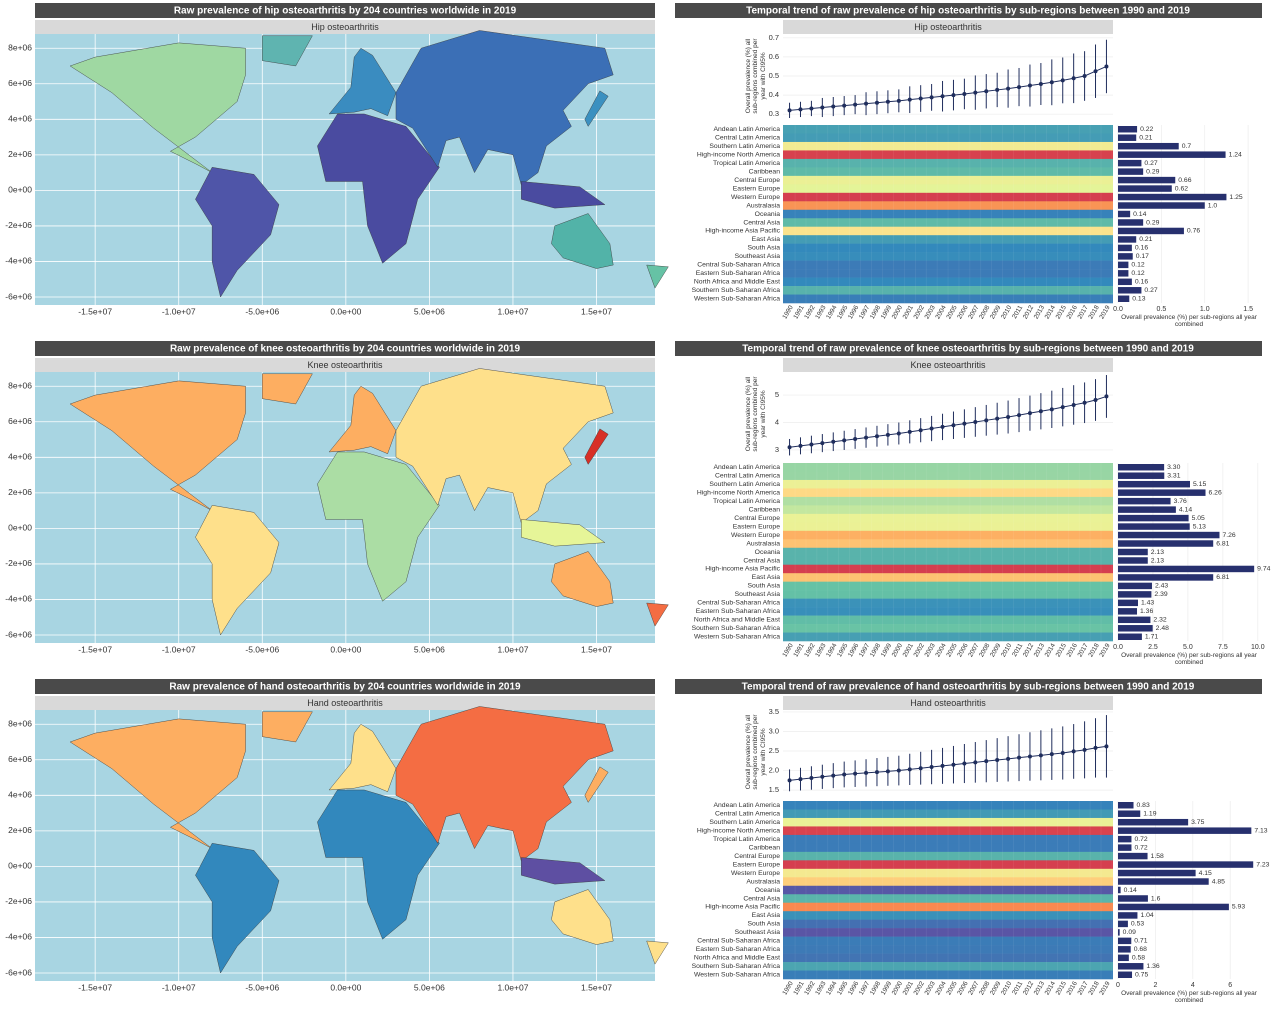 The height and width of the screenshot is (1014, 1280). What do you see at coordinates (345, 311) in the screenshot?
I see `x-tick-label: 0.0e+00` at bounding box center [345, 311].